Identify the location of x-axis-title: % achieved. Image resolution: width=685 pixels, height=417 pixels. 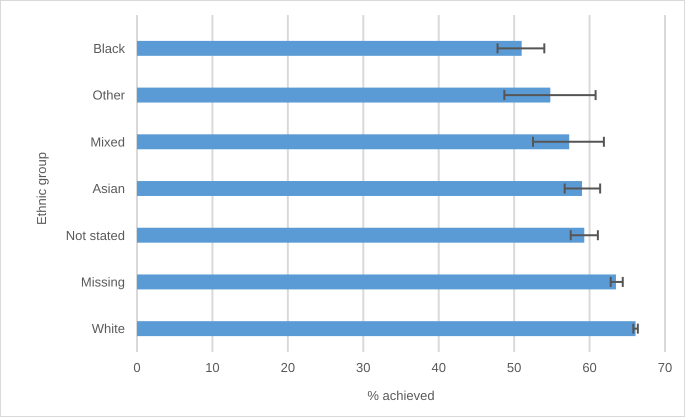
(401, 395).